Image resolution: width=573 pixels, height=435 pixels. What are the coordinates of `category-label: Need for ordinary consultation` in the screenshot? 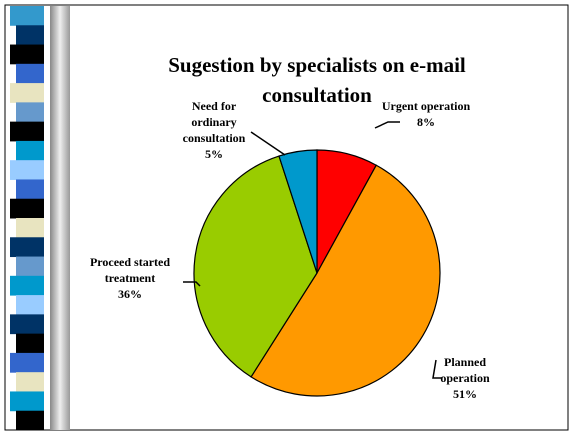 It's located at (214, 122).